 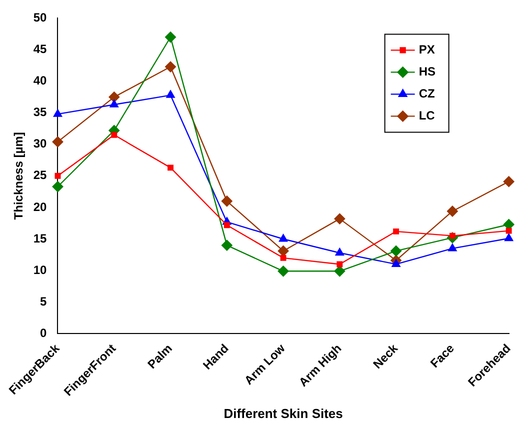 I want to click on y-axis-title: Thickness [µm], so click(x=19, y=176).